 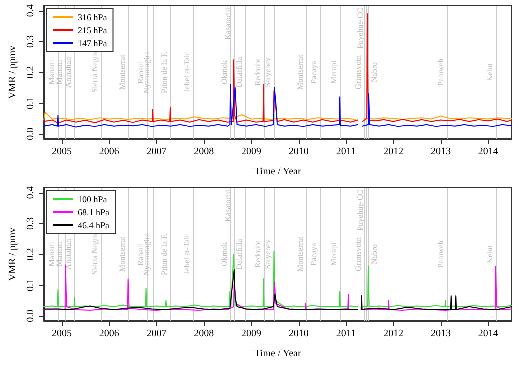 I want to click on legend-label: 46.4 hPa, so click(x=94, y=225).